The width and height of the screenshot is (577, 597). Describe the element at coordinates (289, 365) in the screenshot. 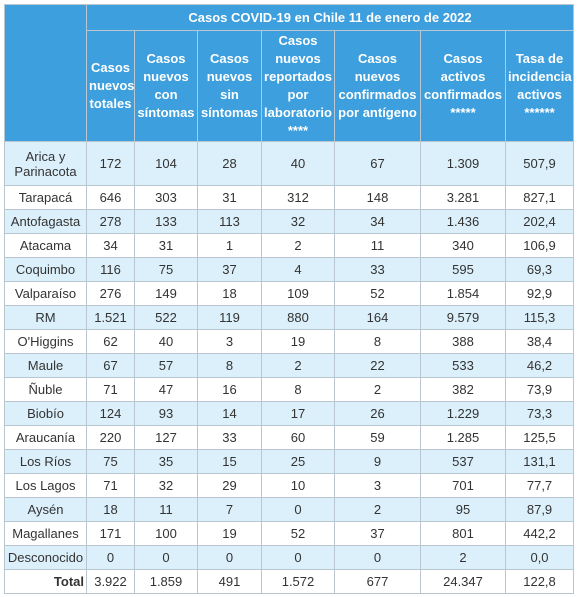

I see `data-row: Maule 67 57 8 2 22 533 46,2` at that location.